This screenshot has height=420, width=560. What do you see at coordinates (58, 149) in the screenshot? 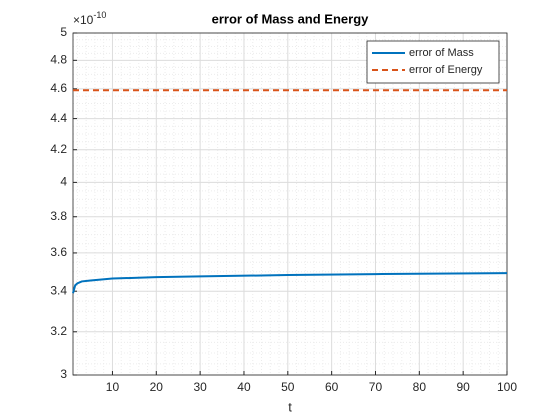
I see `y-tick-label: 4.2` at bounding box center [58, 149].